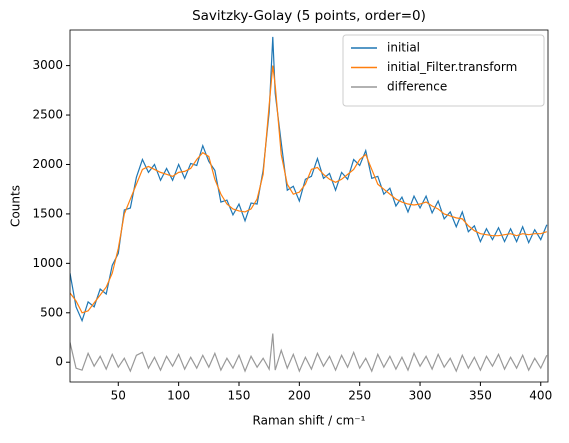 The height and width of the screenshot is (443, 569). What do you see at coordinates (47, 115) in the screenshot?
I see `y-tick-label: 2500` at bounding box center [47, 115].